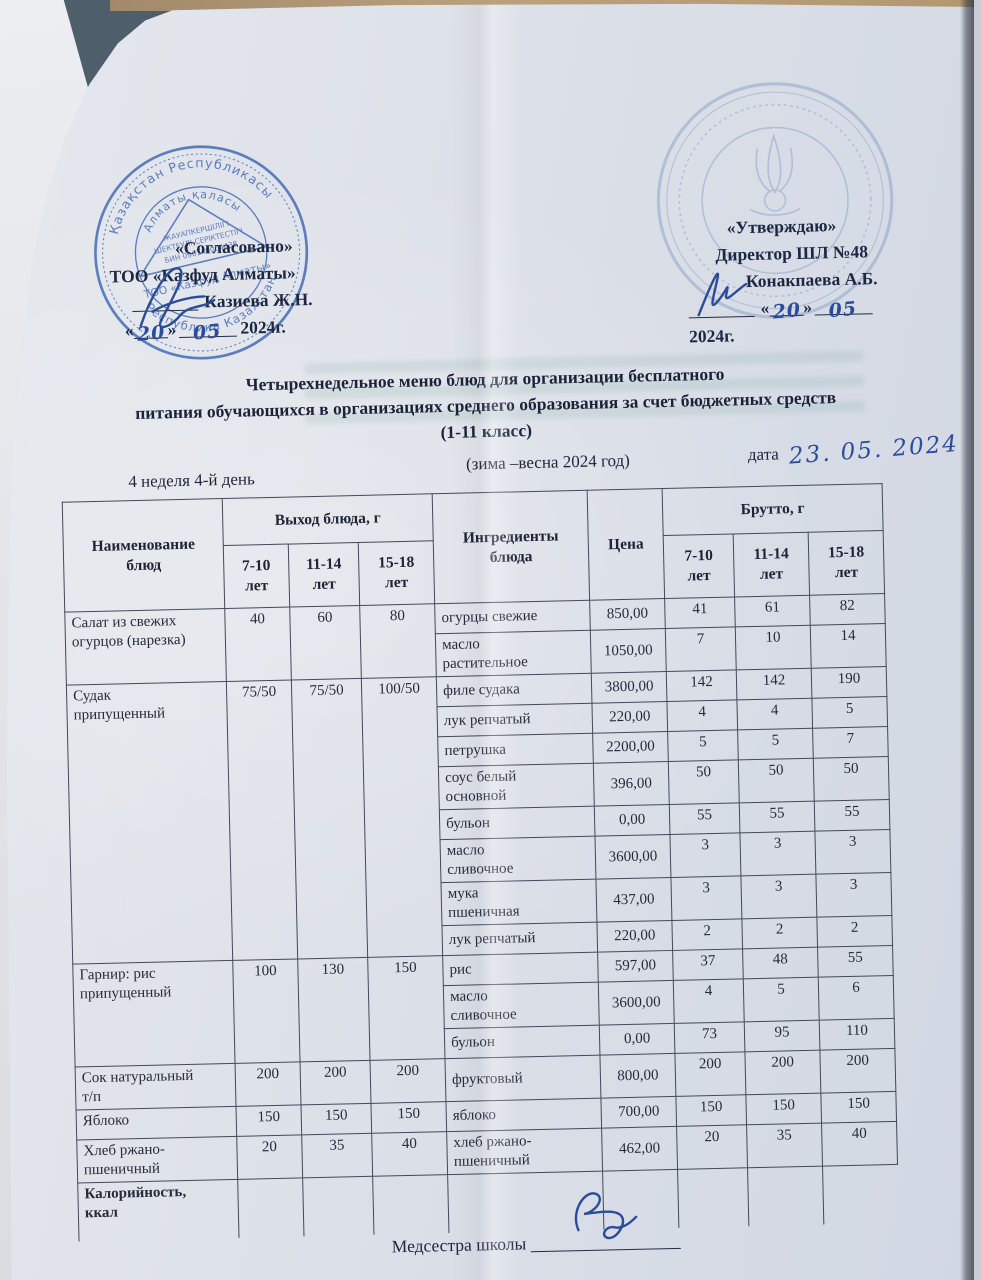  I want to click on handwritten-day: 20, so click(786, 311).